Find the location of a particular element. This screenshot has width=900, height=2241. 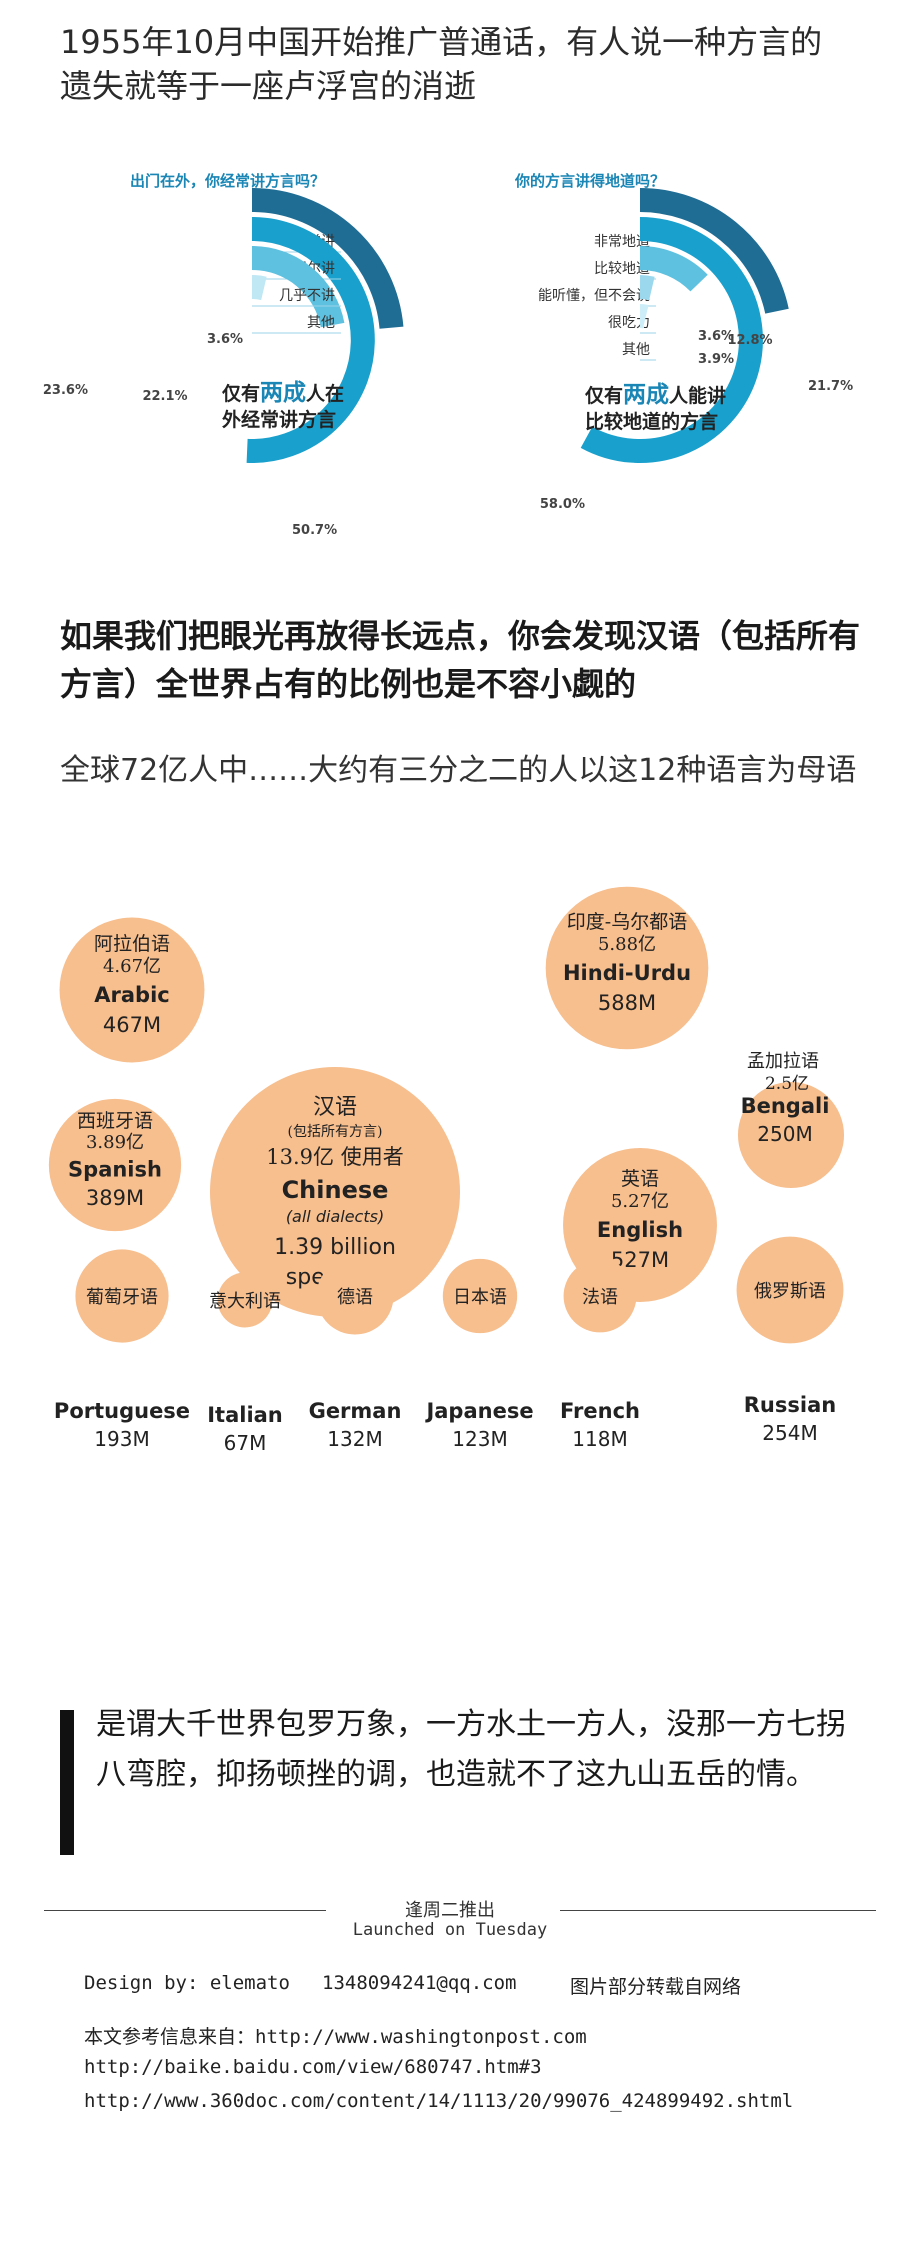

bubble-zh-label: 日本语 is located at coordinates (480, 1297).